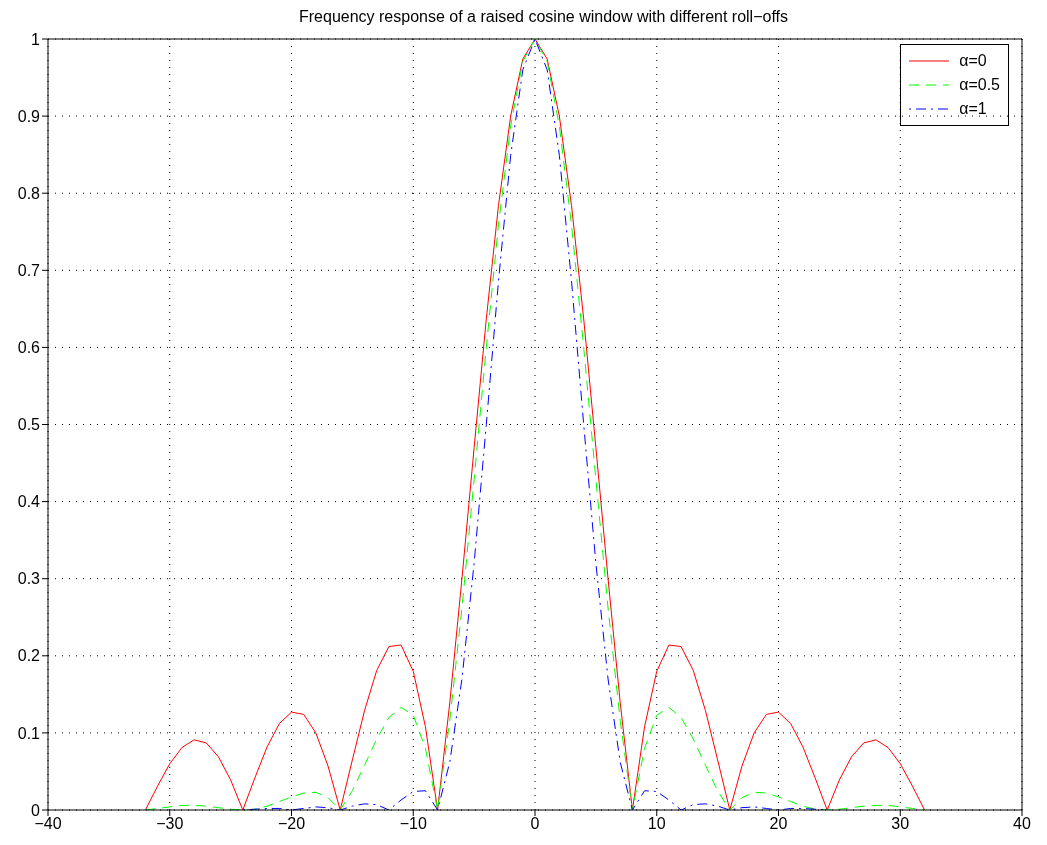 This screenshot has width=1047, height=845. I want to click on x-tick-label: 30, so click(900, 824).